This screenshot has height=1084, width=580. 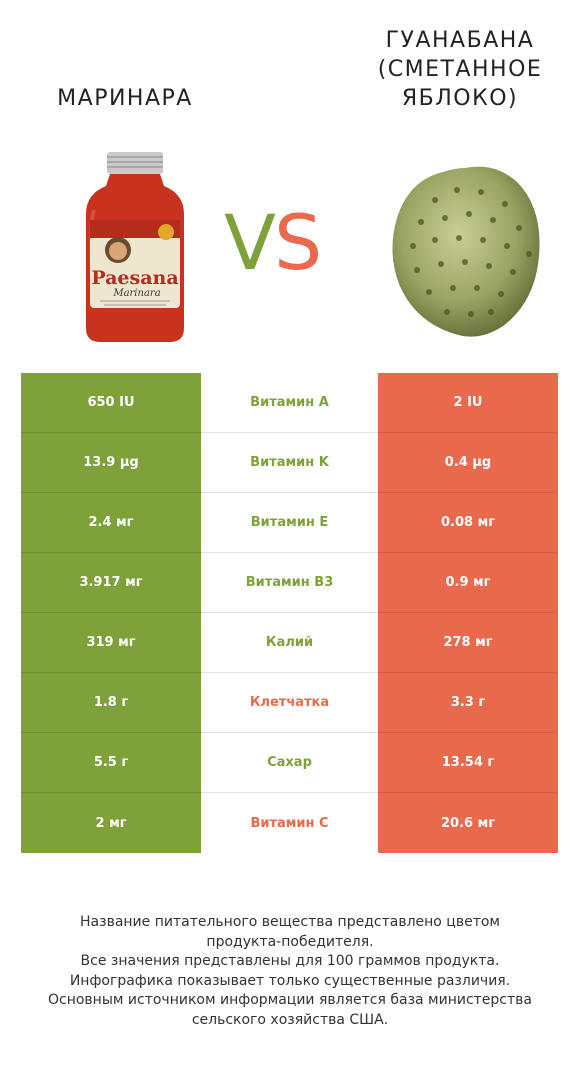 What do you see at coordinates (111, 823) in the screenshot?
I see `left-value: 2 мг` at bounding box center [111, 823].